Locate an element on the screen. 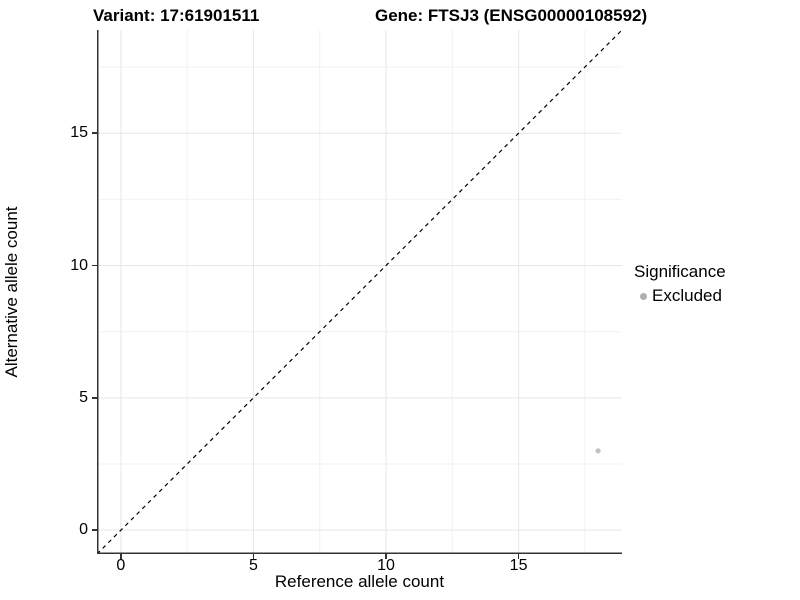 The height and width of the screenshot is (600, 800). y-tick-label: 10 is located at coordinates (79, 265).